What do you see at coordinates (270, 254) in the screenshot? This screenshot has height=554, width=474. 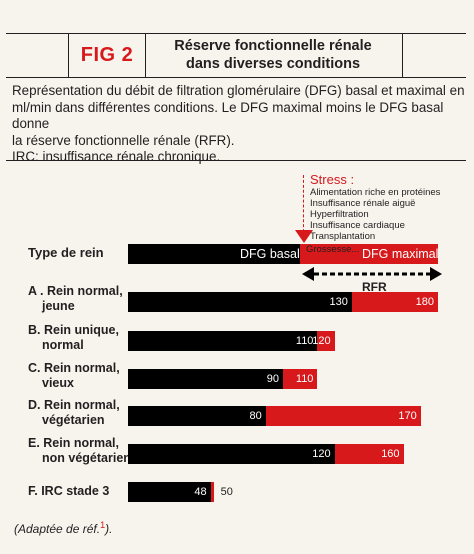 I see `legend-basal-label: DFG basal` at bounding box center [270, 254].